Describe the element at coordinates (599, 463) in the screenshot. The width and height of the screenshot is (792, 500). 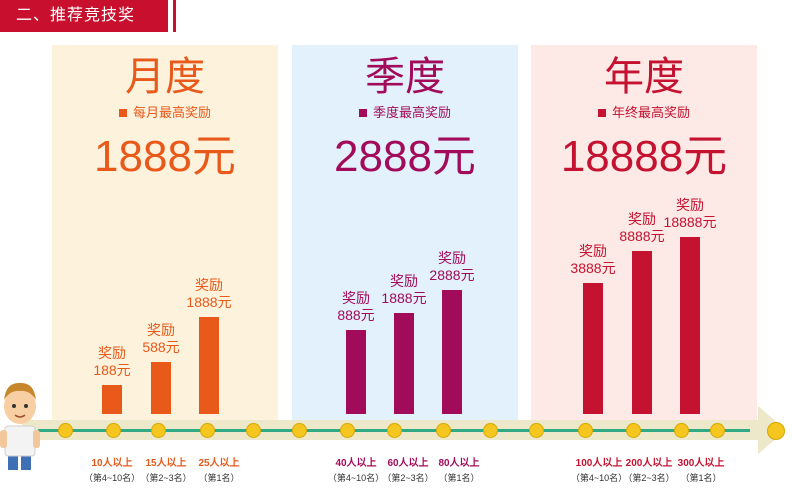
I see `tier-people: 100人以上` at that location.